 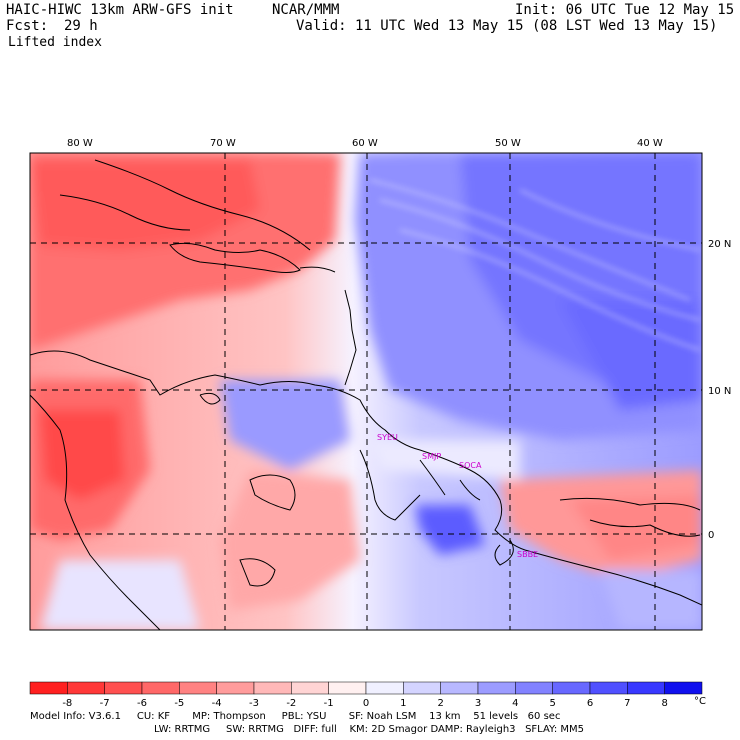 What do you see at coordinates (179, 703) in the screenshot?
I see `colorbar-label: -5` at bounding box center [179, 703].